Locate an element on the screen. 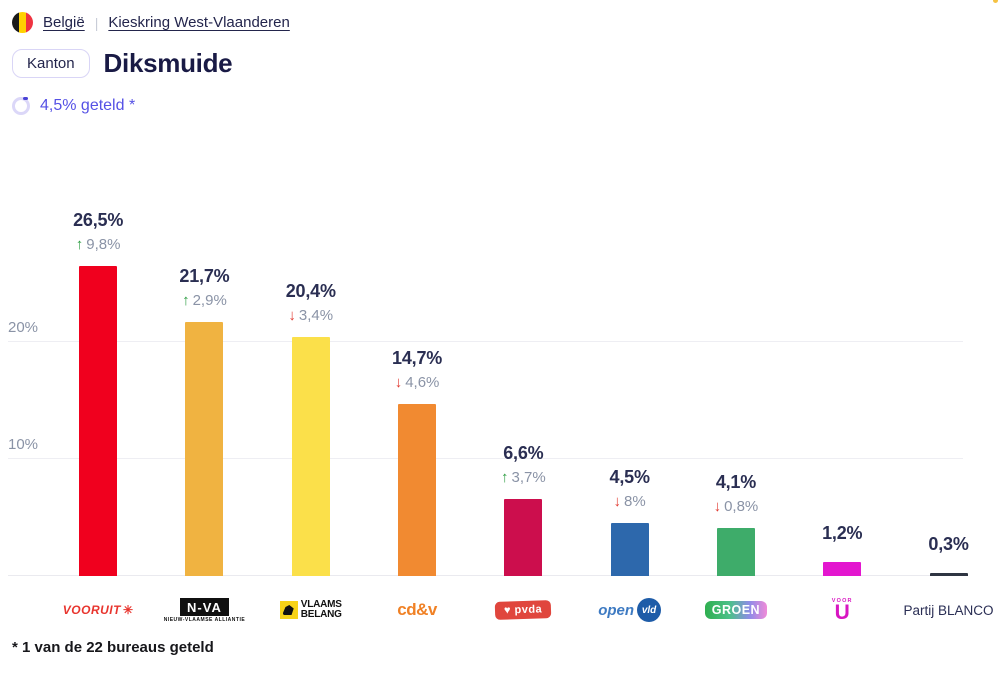  bar-value-label: 4,5% is located at coordinates (629, 477).